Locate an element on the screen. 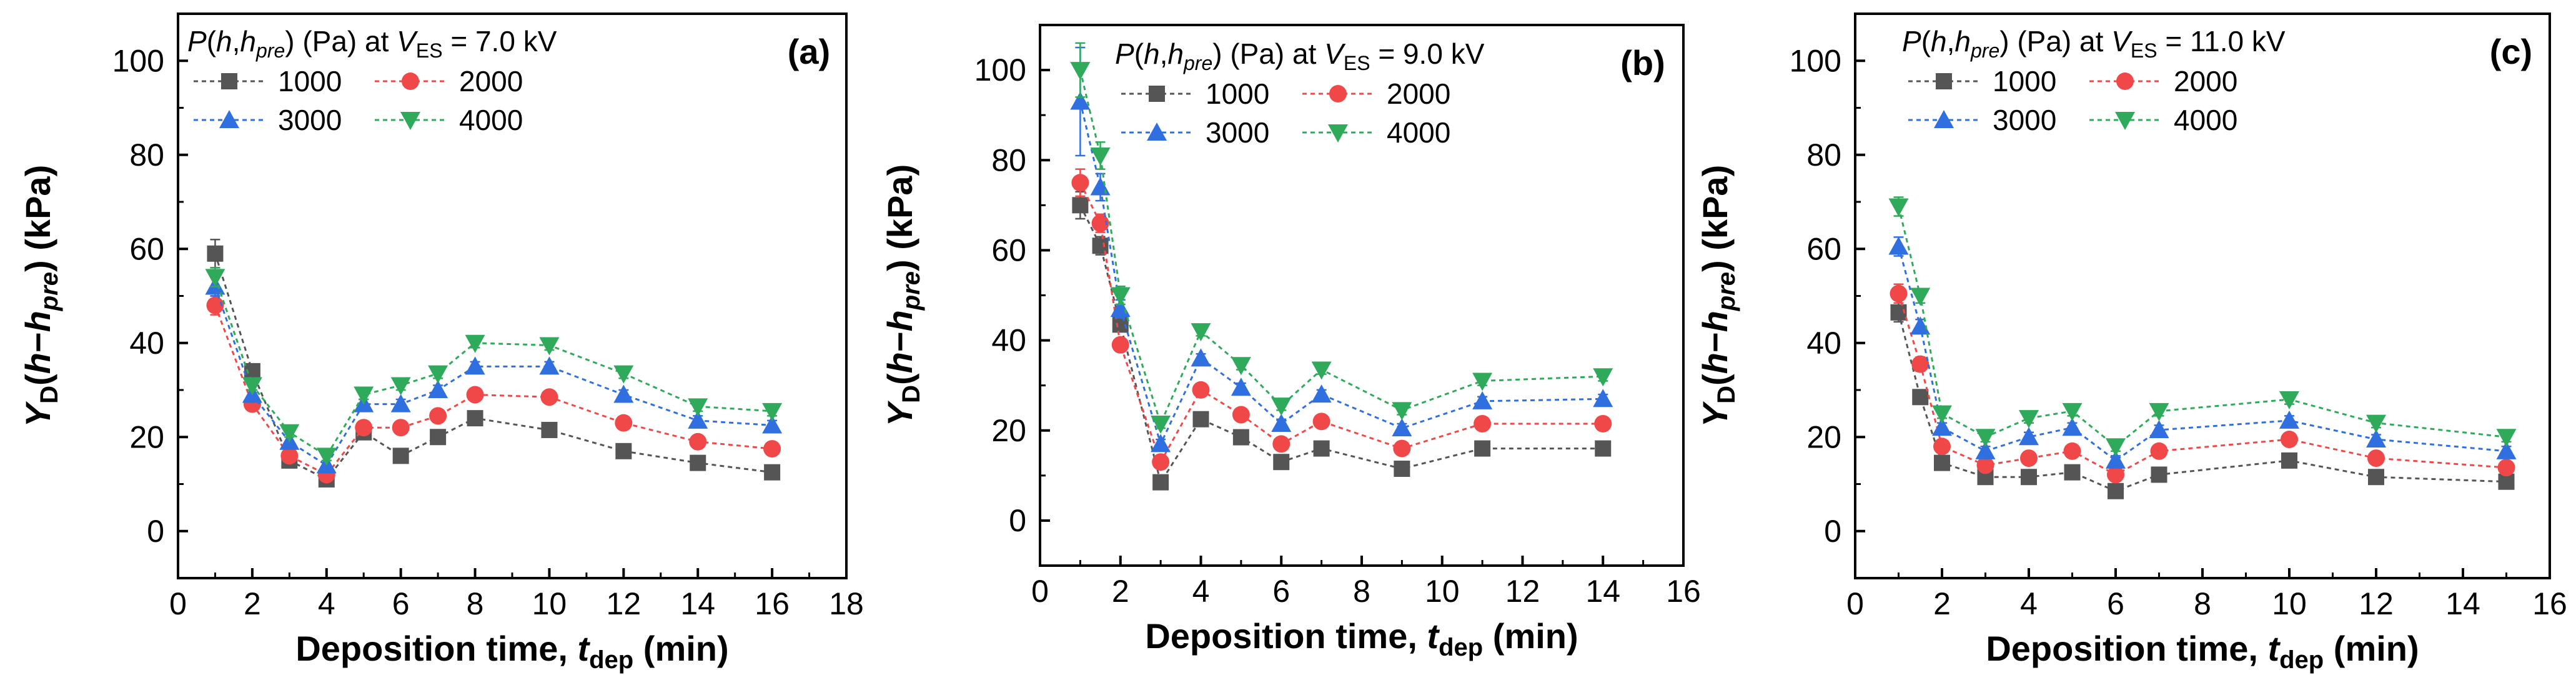 Image resolution: width=2576 pixels, height=700 pixels. y-axis-title: YD(h−hpre) (kPa) is located at coordinates (1717, 296).